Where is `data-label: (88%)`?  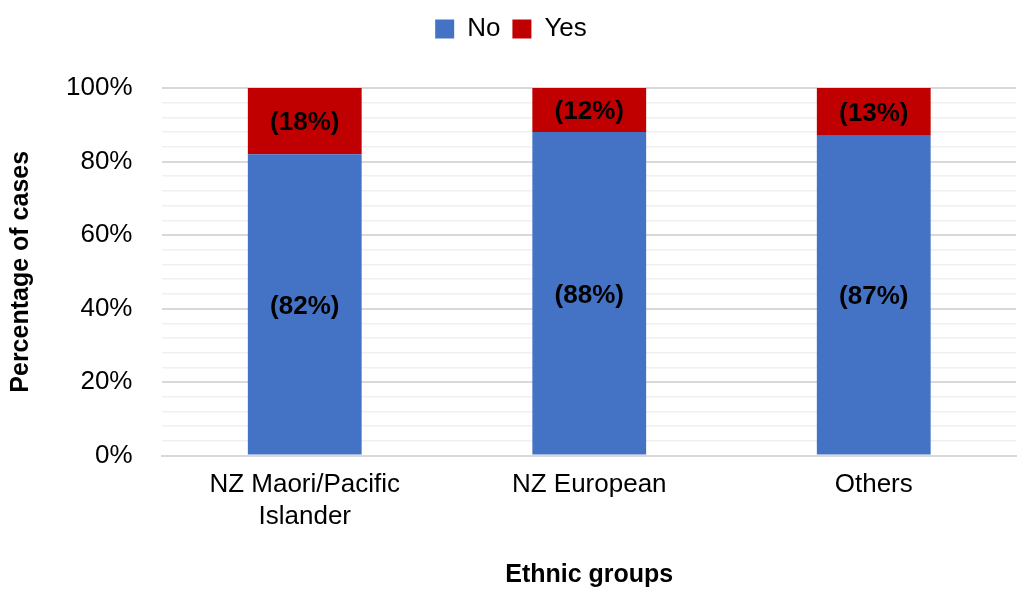 data-label: (88%) is located at coordinates (589, 293).